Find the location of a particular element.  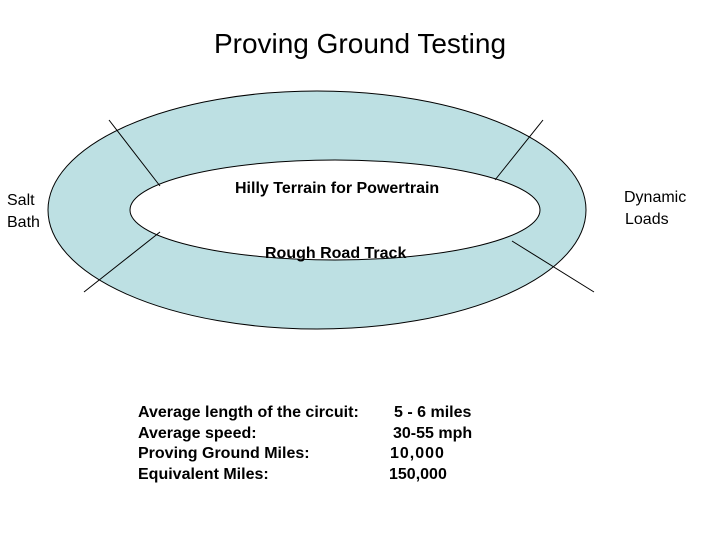

dynamic-loads-line2: Loads is located at coordinates (647, 219).